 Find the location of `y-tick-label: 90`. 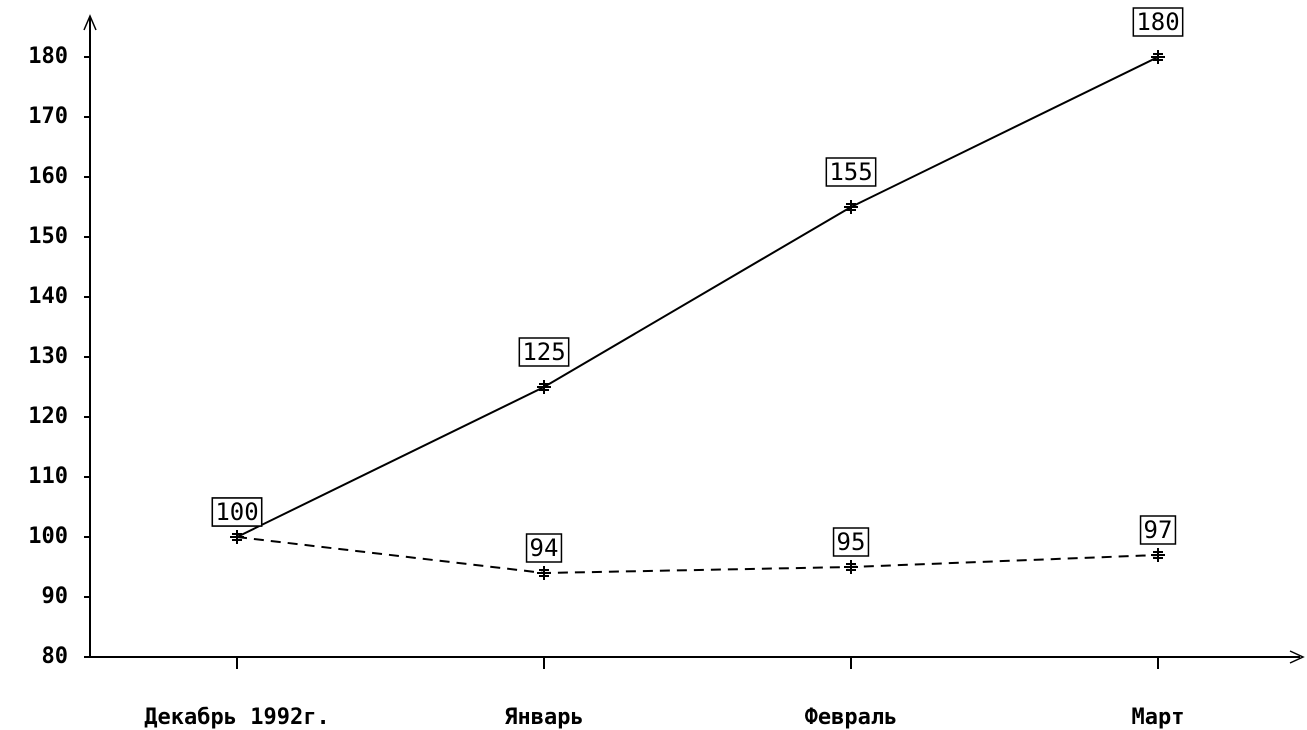

y-tick-label: 90 is located at coordinates (55, 596).